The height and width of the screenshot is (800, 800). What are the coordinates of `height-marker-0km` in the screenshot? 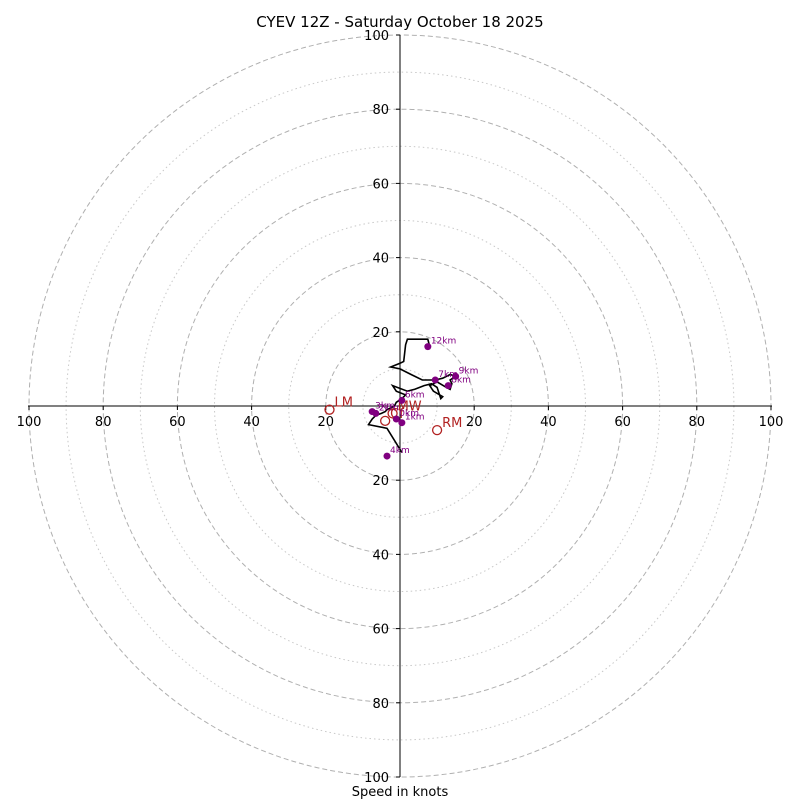 It's located at (396, 419).